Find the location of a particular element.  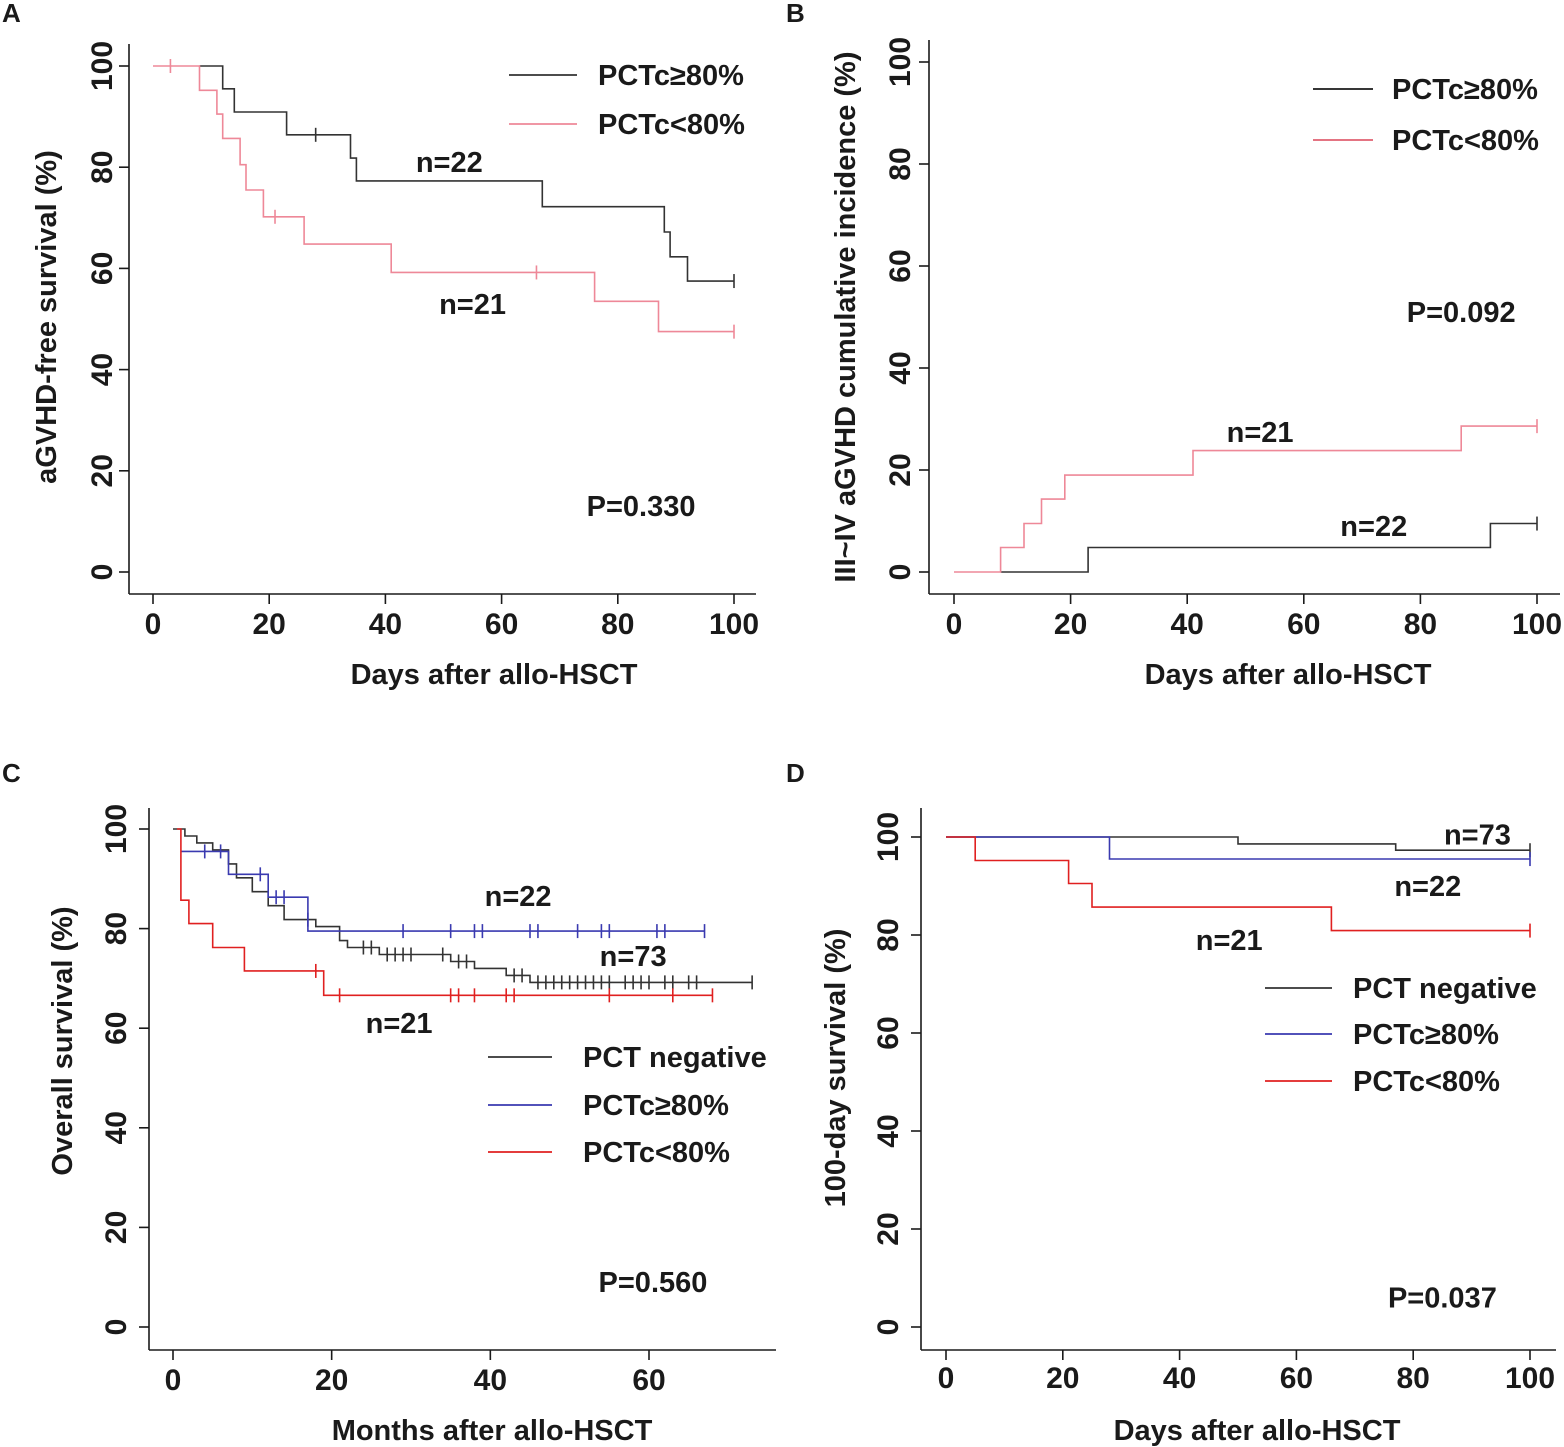

annotations: n=73 n=22 n=21 P=0.037 is located at coordinates (1353, 1067).